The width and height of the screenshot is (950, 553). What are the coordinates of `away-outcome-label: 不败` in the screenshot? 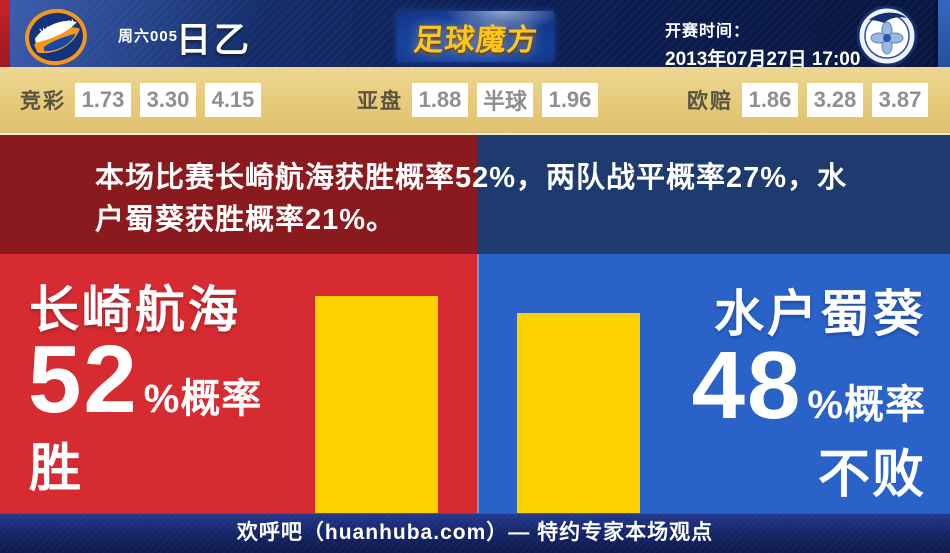 It's located at (871, 475).